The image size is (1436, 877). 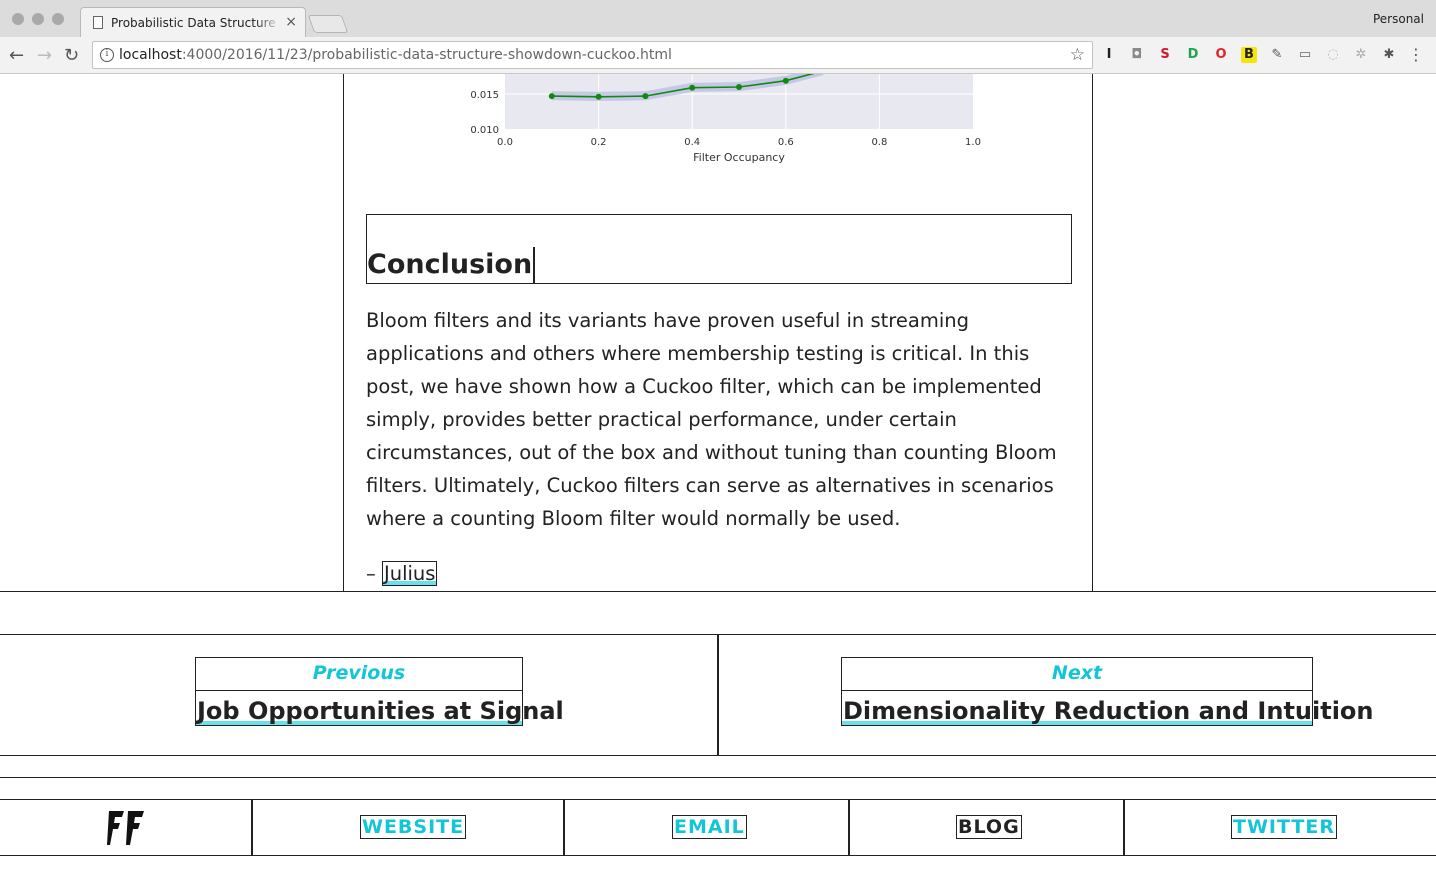 What do you see at coordinates (484, 95) in the screenshot?
I see `y-tick-label: 0.015` at bounding box center [484, 95].